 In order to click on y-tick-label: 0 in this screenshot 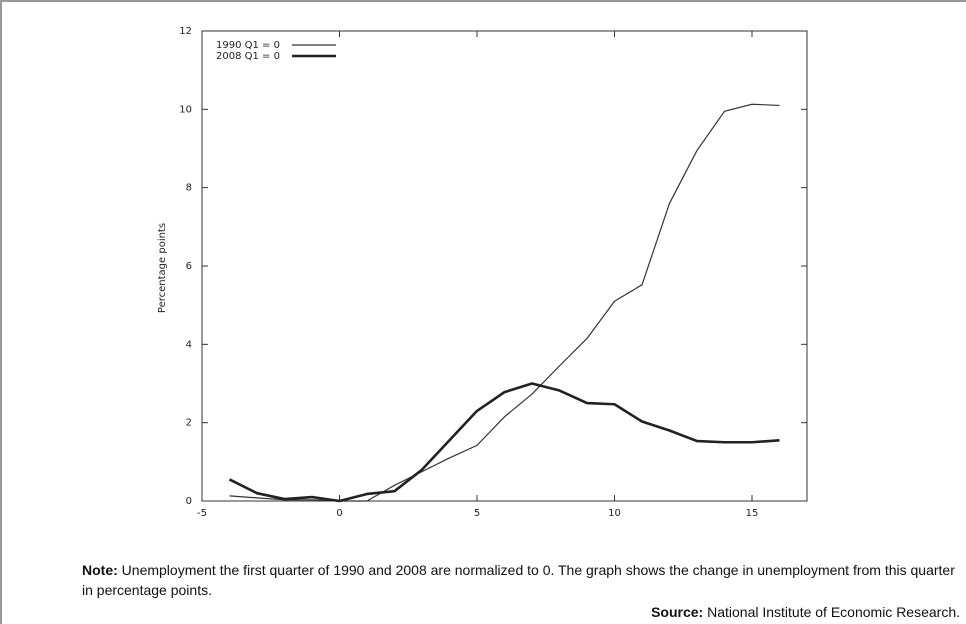, I will do `click(189, 501)`.